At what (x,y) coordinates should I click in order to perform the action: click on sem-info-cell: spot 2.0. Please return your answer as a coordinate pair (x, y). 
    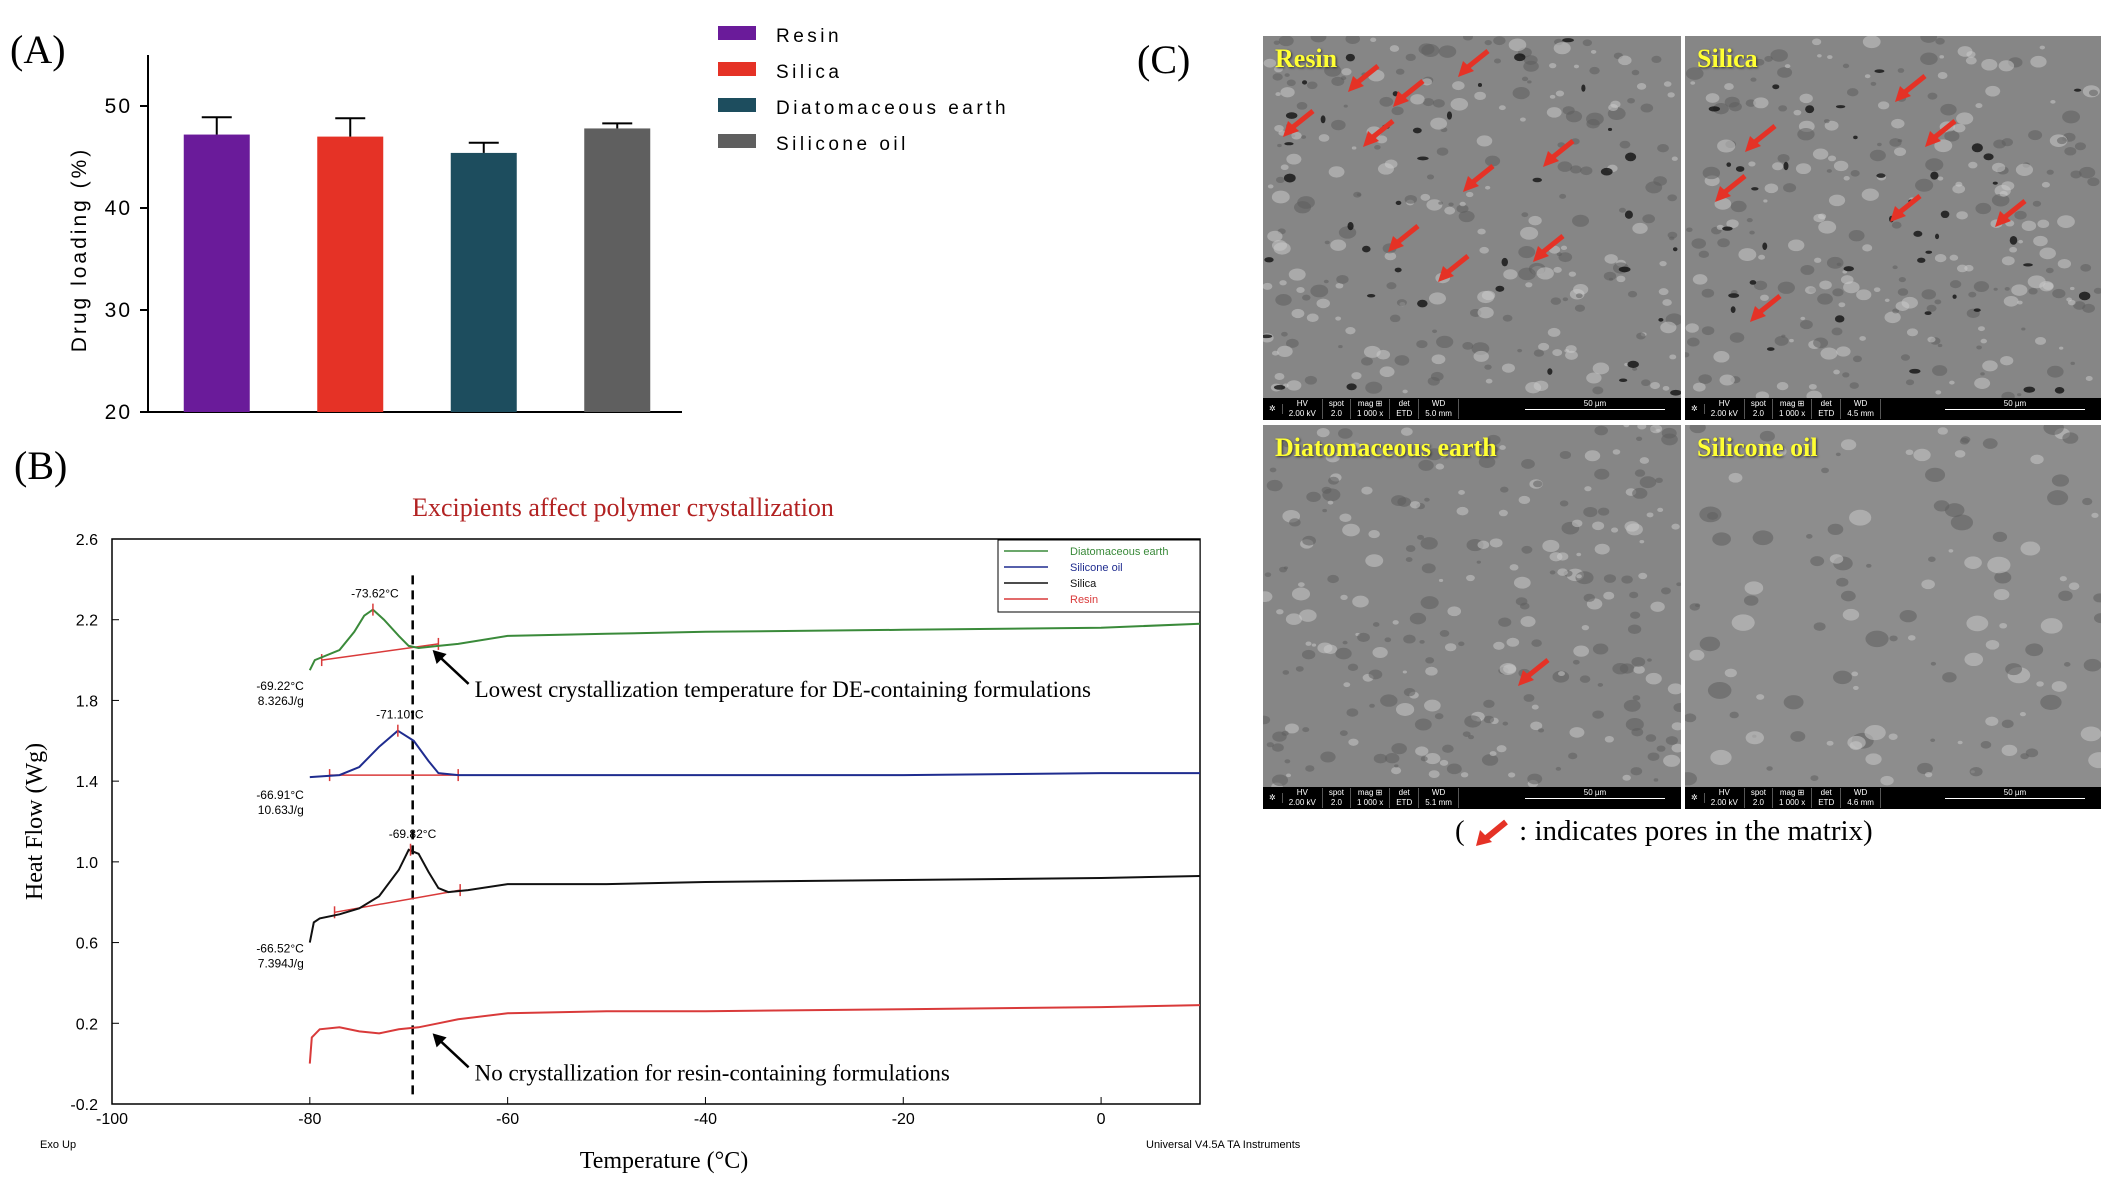
    Looking at the image, I should click on (1337, 409).